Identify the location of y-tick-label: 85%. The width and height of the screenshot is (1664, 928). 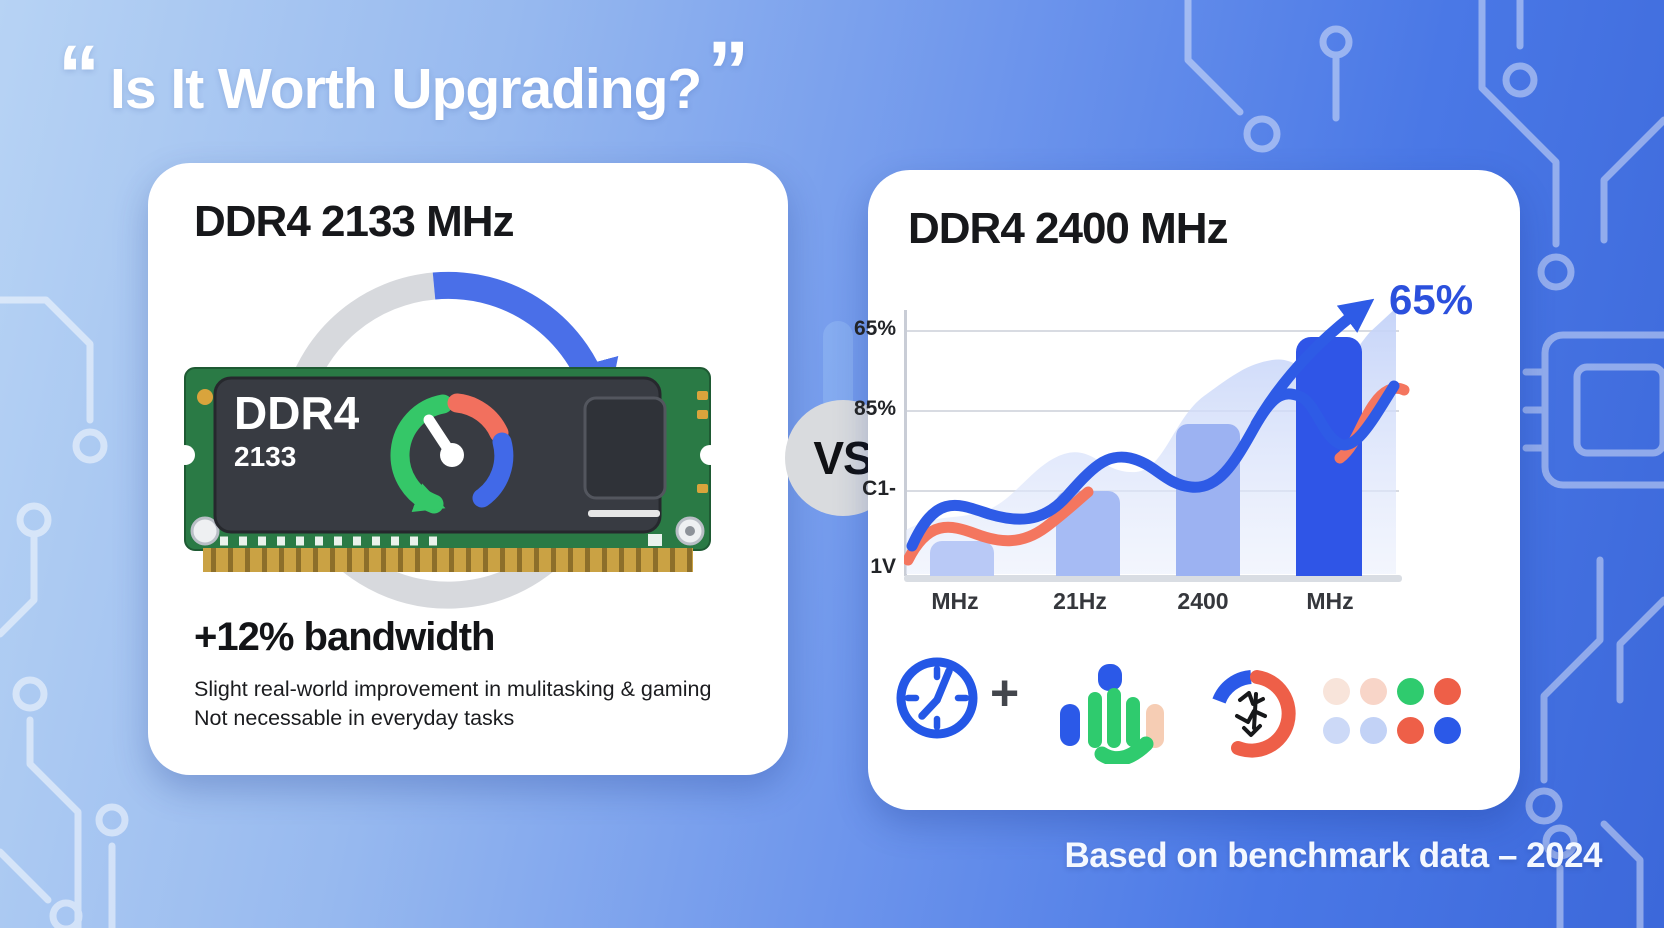
(874, 408).